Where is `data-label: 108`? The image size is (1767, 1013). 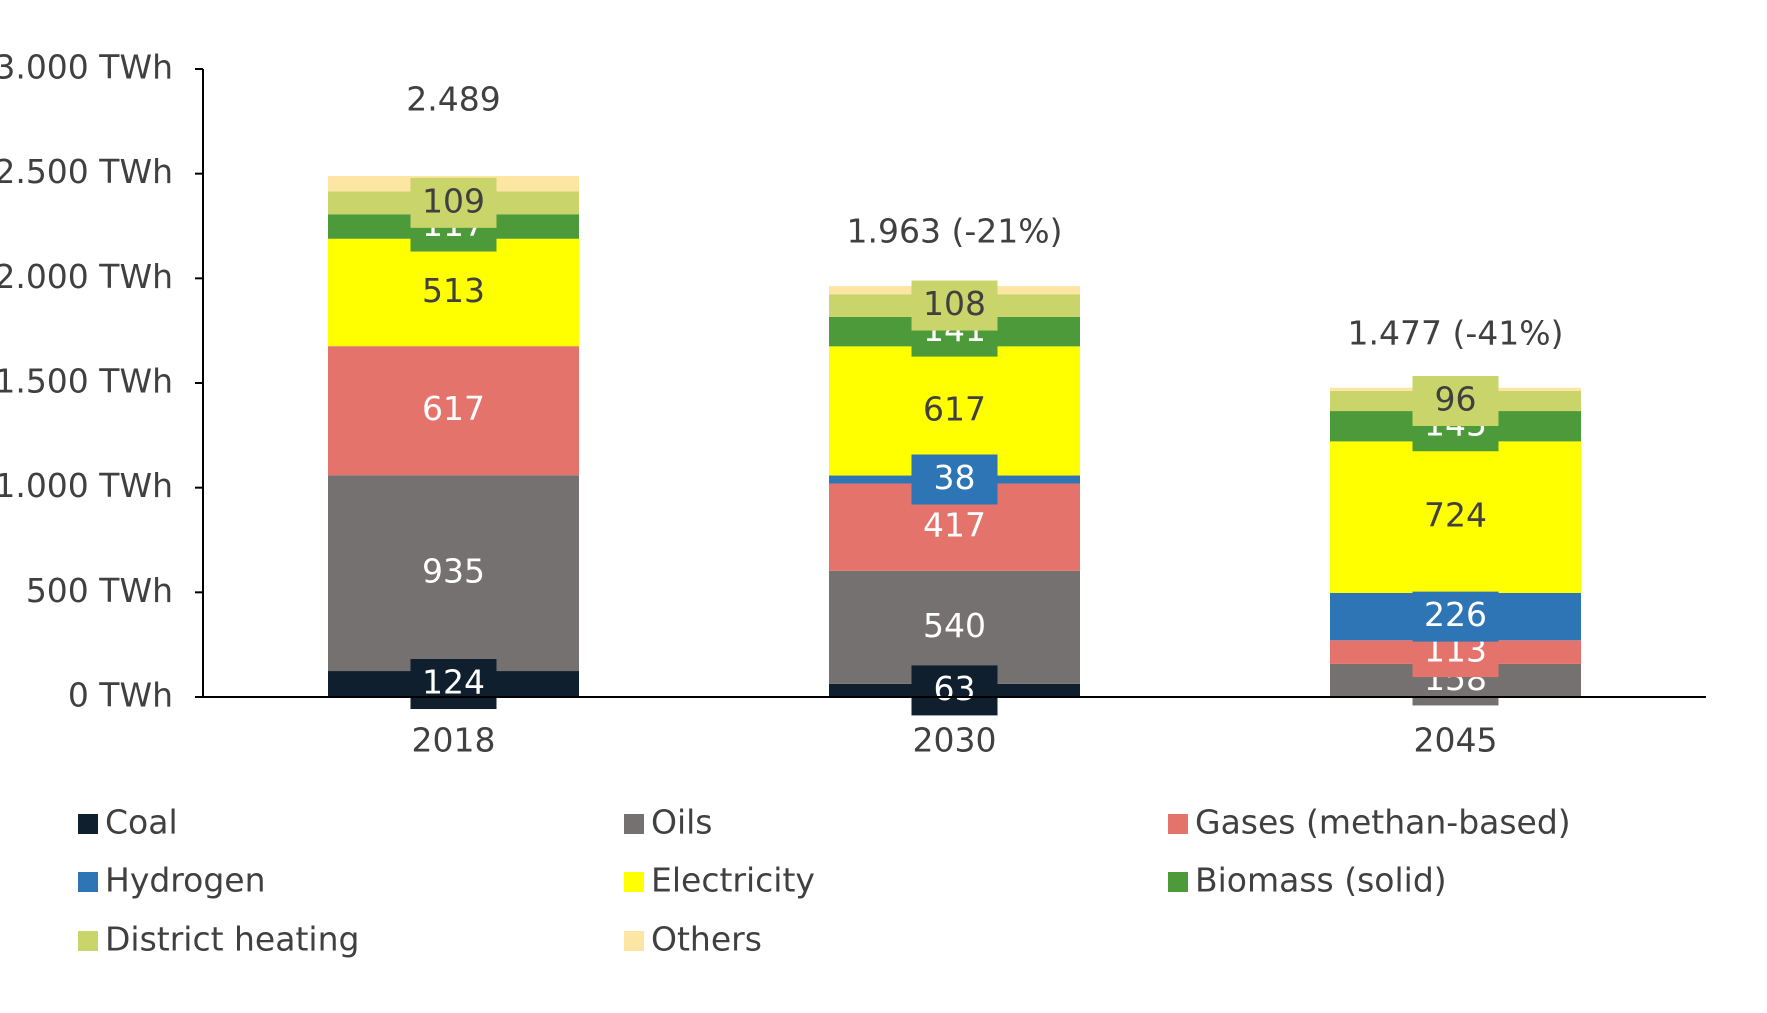 data-label: 108 is located at coordinates (954, 303).